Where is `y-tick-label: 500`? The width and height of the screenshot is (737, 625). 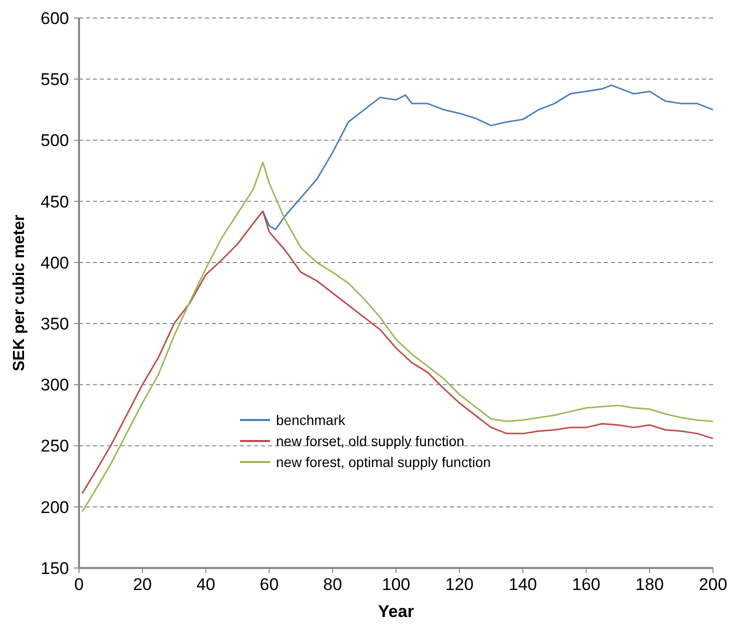
y-tick-label: 500 is located at coordinates (54, 140).